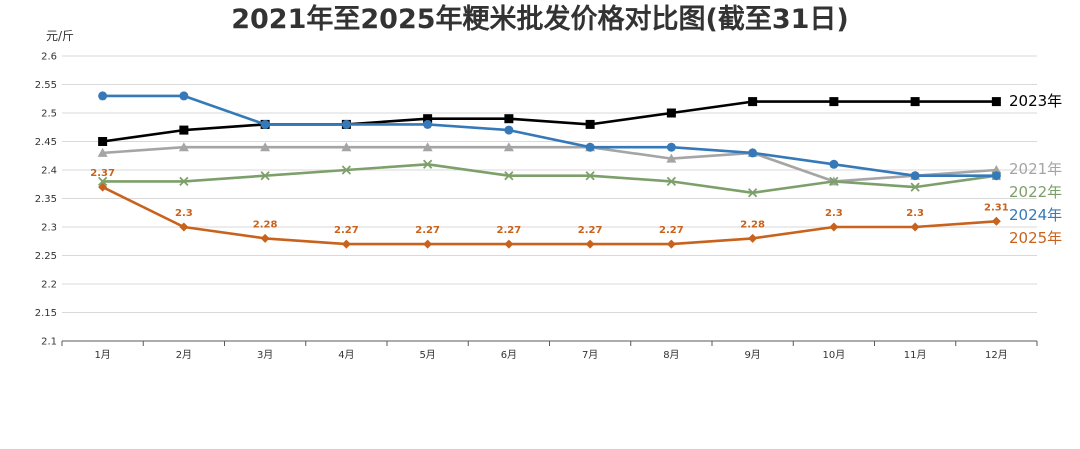 This screenshot has height=449, width=1080. I want to click on x-tick-label: 9月, so click(752, 355).